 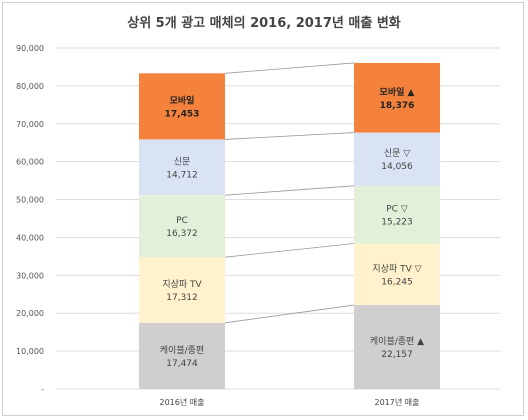 What do you see at coordinates (182, 114) in the screenshot?
I see `data-label: 17,453` at bounding box center [182, 114].